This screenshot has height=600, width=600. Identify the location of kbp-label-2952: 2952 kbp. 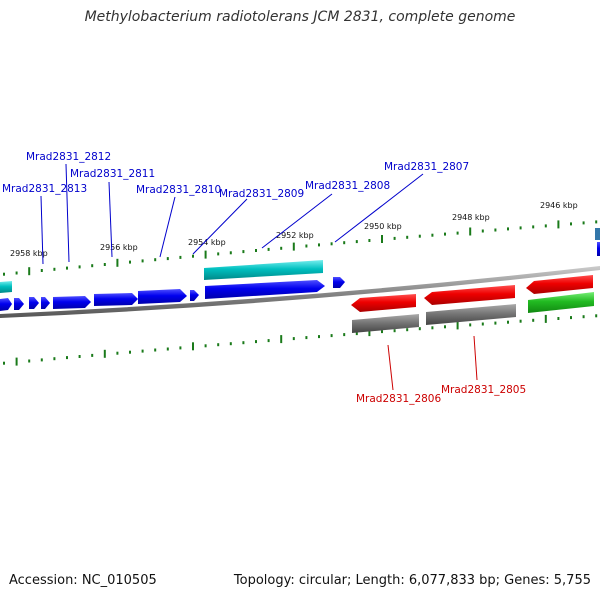
(295, 235).